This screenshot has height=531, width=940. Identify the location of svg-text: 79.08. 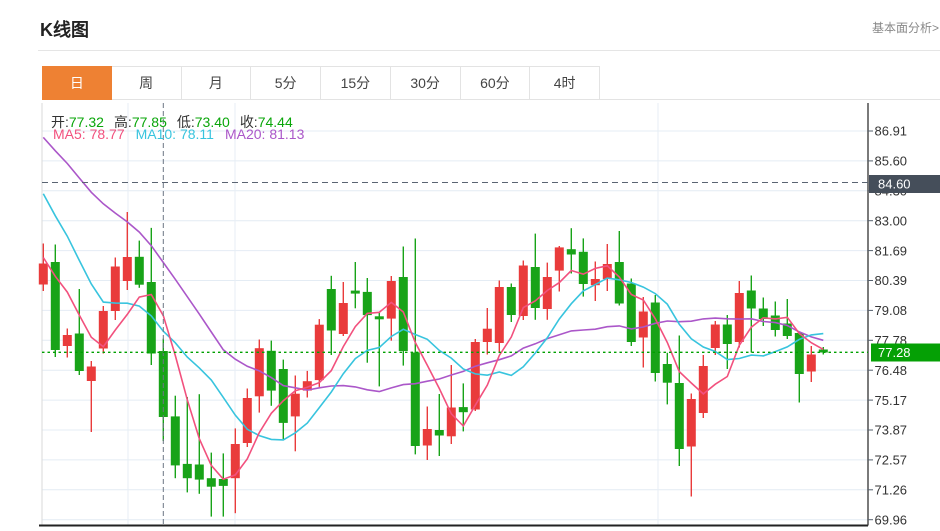
(891, 310).